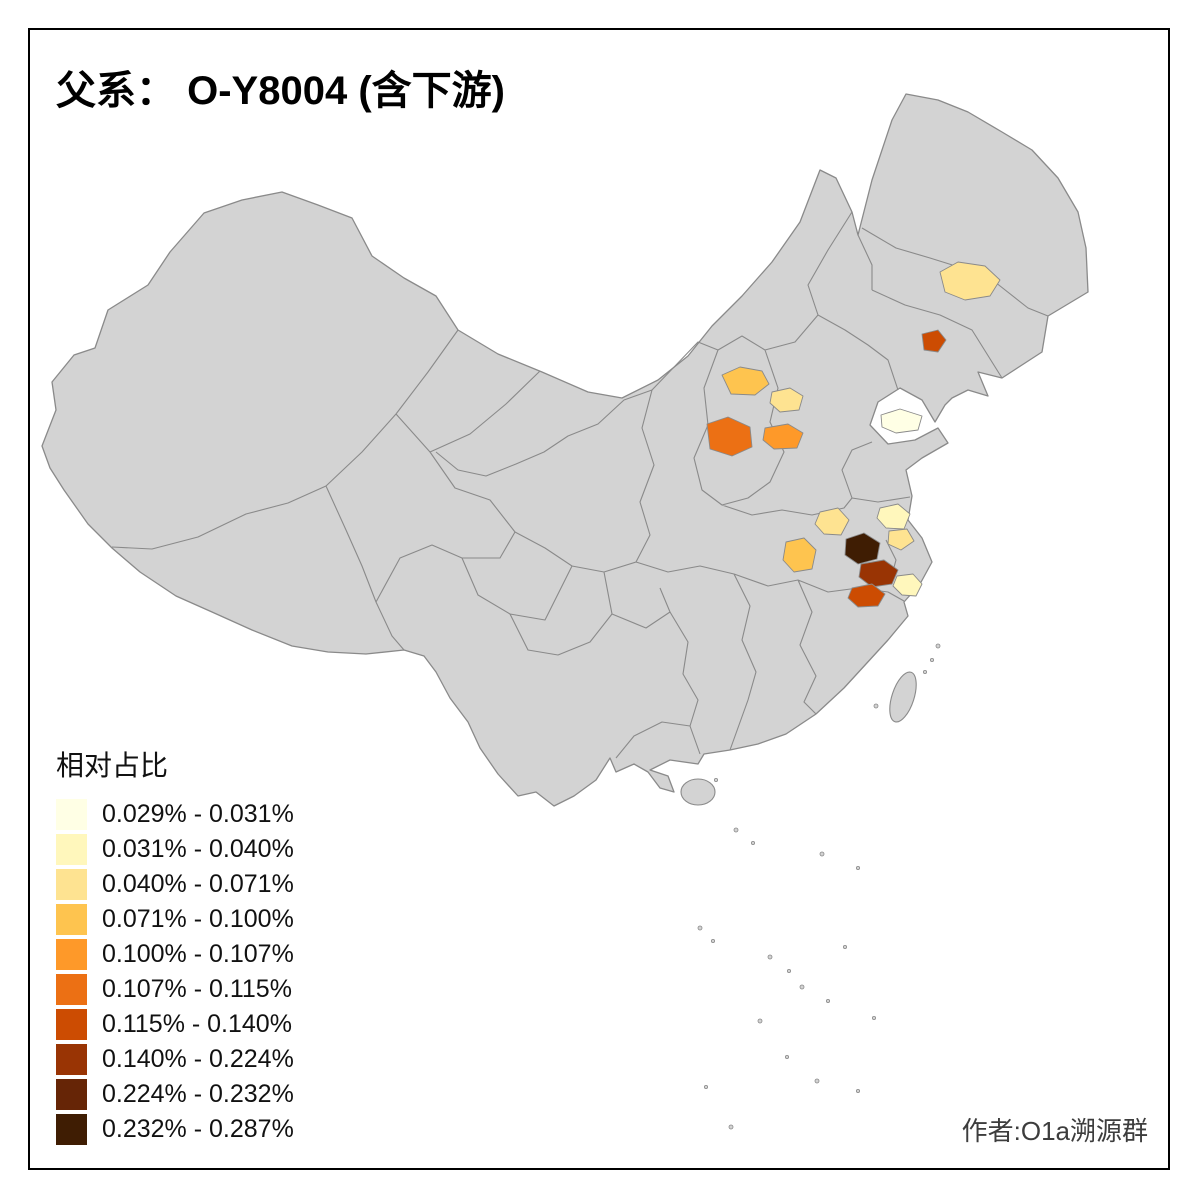 The height and width of the screenshot is (1200, 1200). I want to click on legend-bin-row: 0.140% - 0.224%, so click(175, 1059).